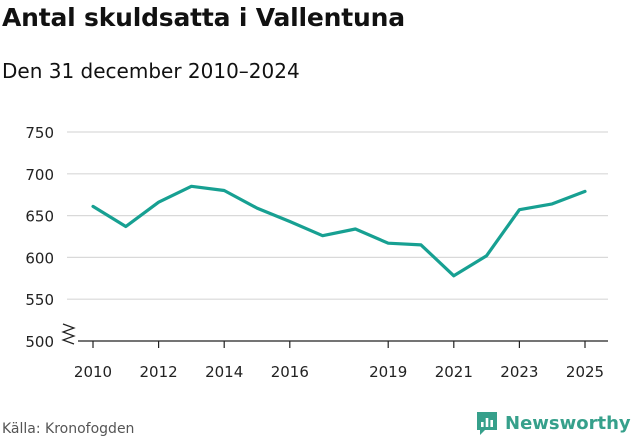 Image resolution: width=631 pixels, height=439 pixels. What do you see at coordinates (388, 372) in the screenshot?
I see `x-tick-label: 2019` at bounding box center [388, 372].